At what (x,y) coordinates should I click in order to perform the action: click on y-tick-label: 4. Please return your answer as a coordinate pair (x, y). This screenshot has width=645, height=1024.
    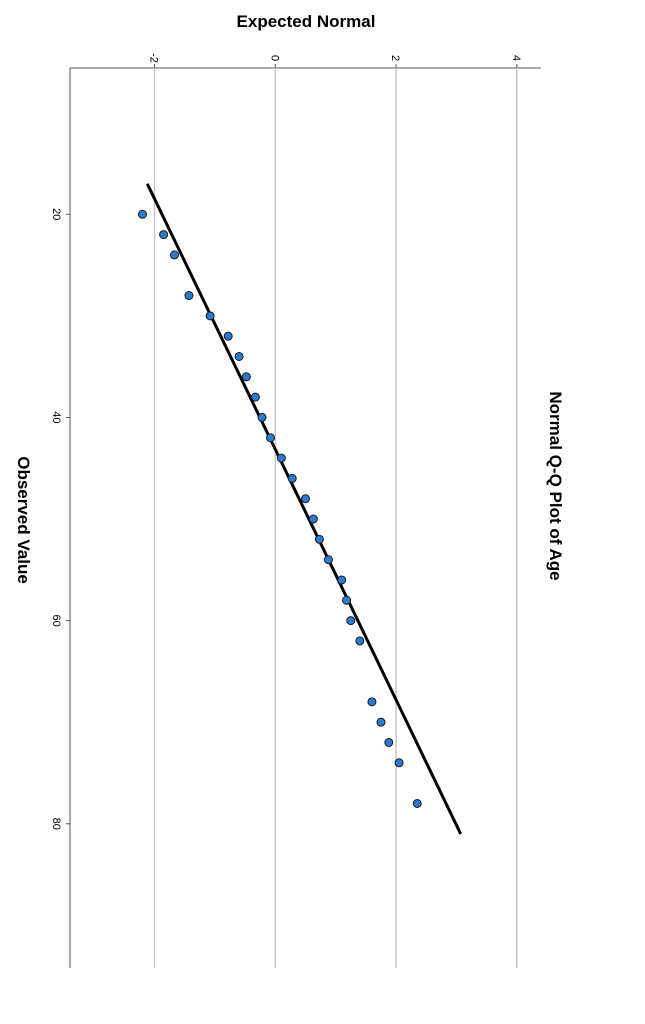
    Looking at the image, I should click on (516, 58).